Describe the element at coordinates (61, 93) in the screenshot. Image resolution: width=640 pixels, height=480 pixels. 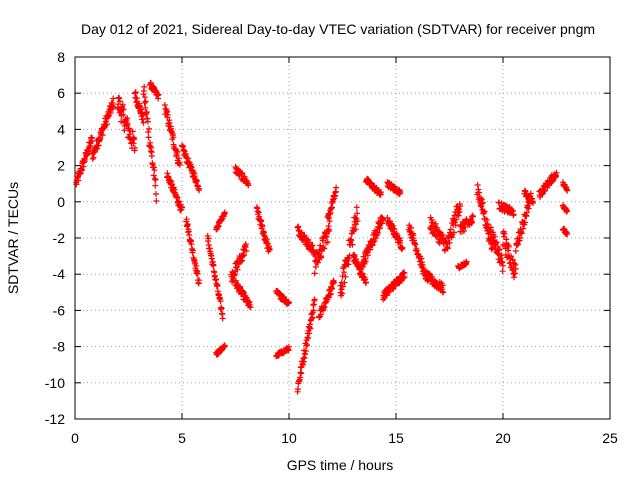
I see `y-tick-label: 6` at that location.